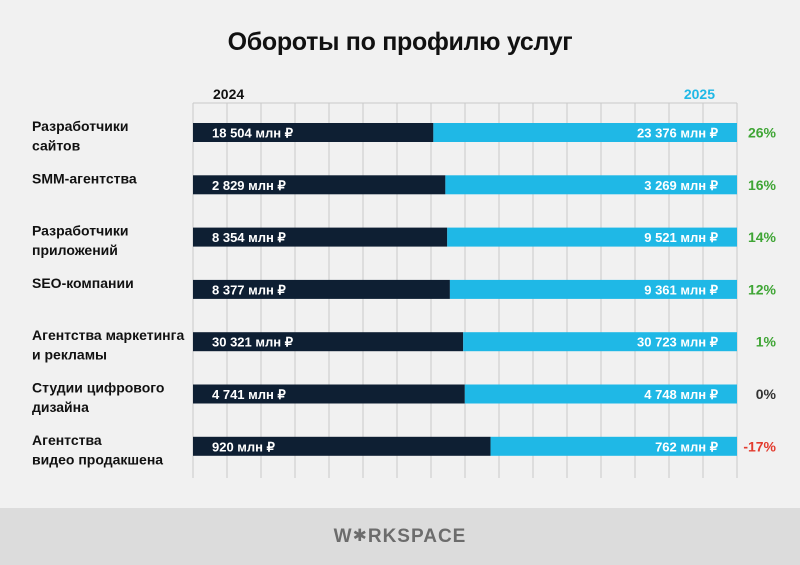  Describe the element at coordinates (762, 133) in the screenshot. I see `growth-label: 26%` at that location.